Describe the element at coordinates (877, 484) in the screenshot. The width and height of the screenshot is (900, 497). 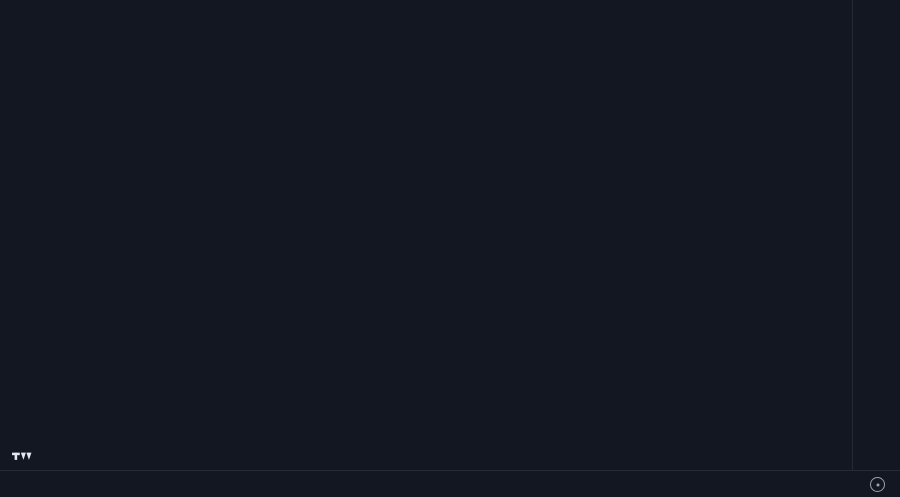
I see `clock-icon` at that location.